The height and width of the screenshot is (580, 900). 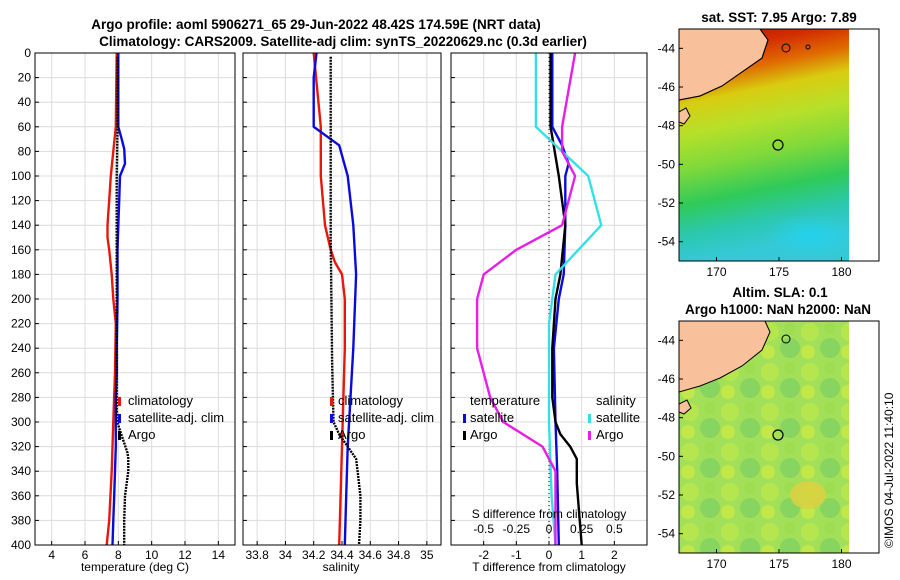 What do you see at coordinates (21, 422) in the screenshot?
I see `y-tick-label: 300` at bounding box center [21, 422].